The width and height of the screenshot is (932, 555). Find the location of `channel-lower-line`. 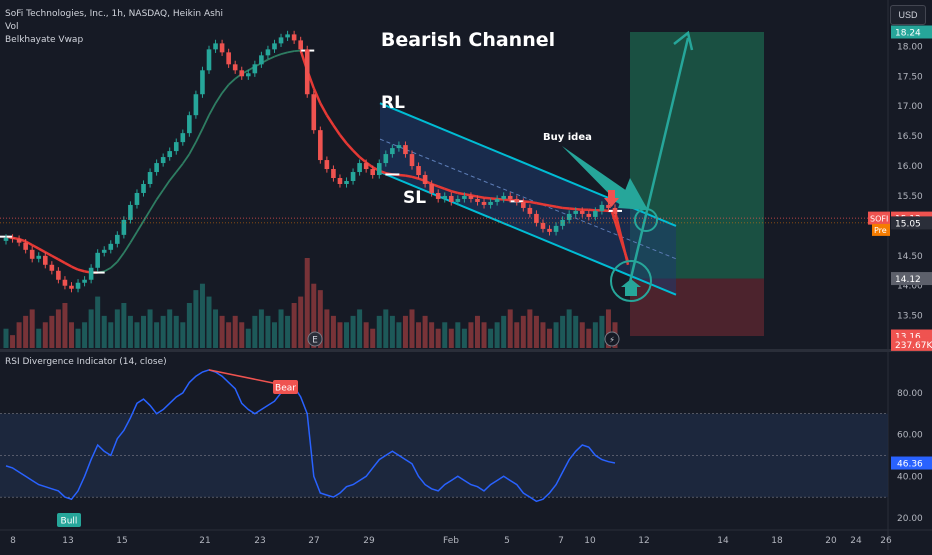

channel-lower-line is located at coordinates (528, 233).